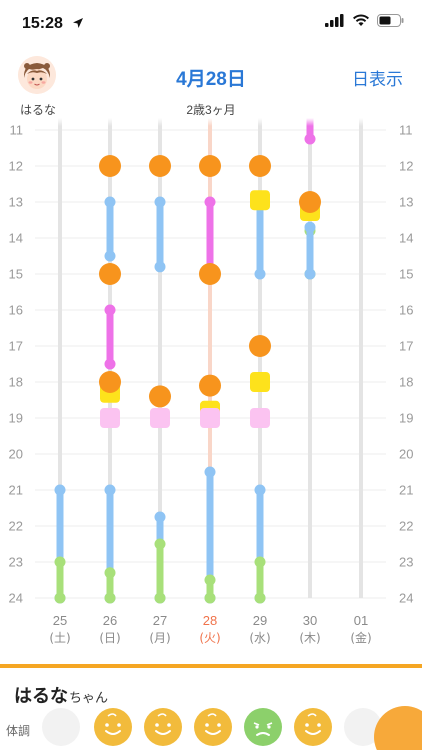 This screenshot has height=750, width=422. Describe the element at coordinates (406, 310) in the screenshot. I see `y-tick-label-right: 16` at that location.